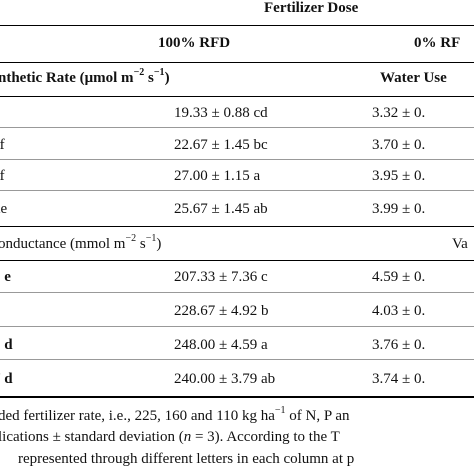 Image resolution: width=474 pixels, height=474 pixels. Describe the element at coordinates (81, 243) in the screenshot. I see `section-stomatal-conductance-label: onductance (mmol m−2 s−1)` at that location.